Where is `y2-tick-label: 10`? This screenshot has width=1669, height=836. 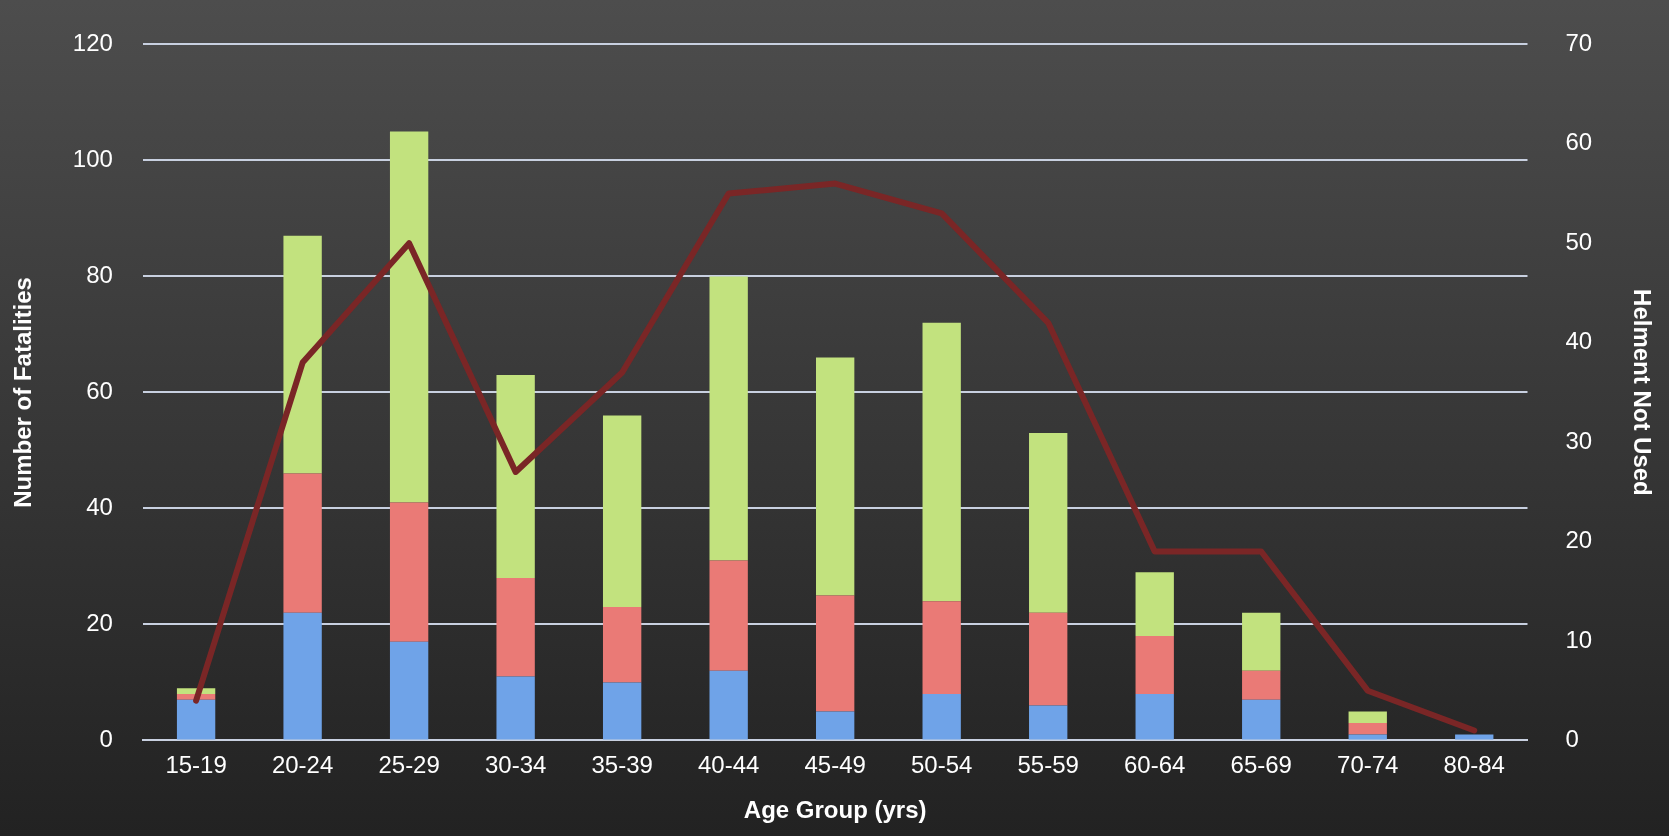
y2-tick-label: 10 is located at coordinates (1579, 639).